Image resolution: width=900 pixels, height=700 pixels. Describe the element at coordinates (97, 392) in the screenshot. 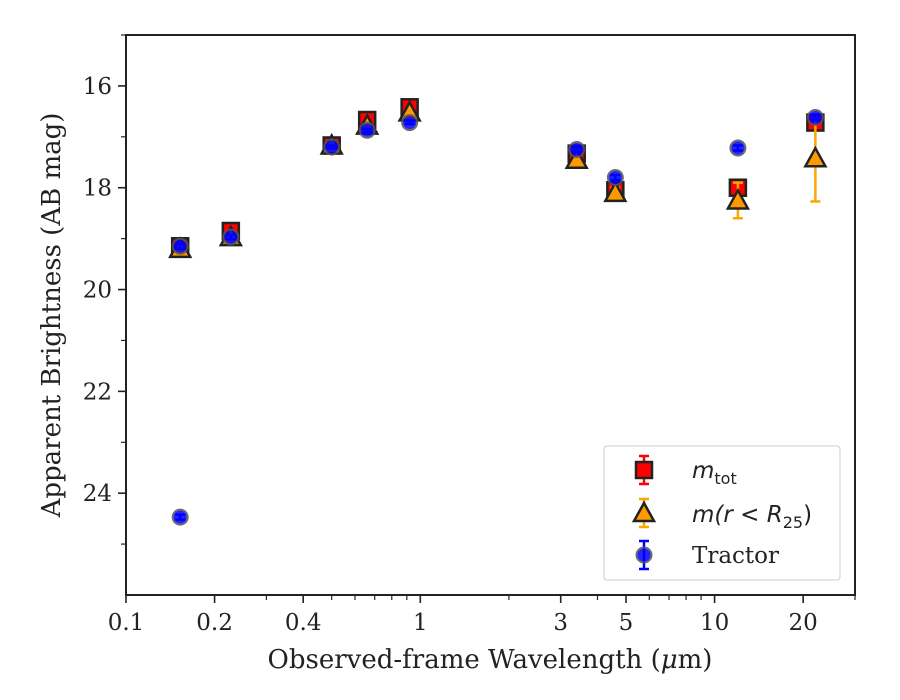

I see `y-tick-label: 22` at that location.